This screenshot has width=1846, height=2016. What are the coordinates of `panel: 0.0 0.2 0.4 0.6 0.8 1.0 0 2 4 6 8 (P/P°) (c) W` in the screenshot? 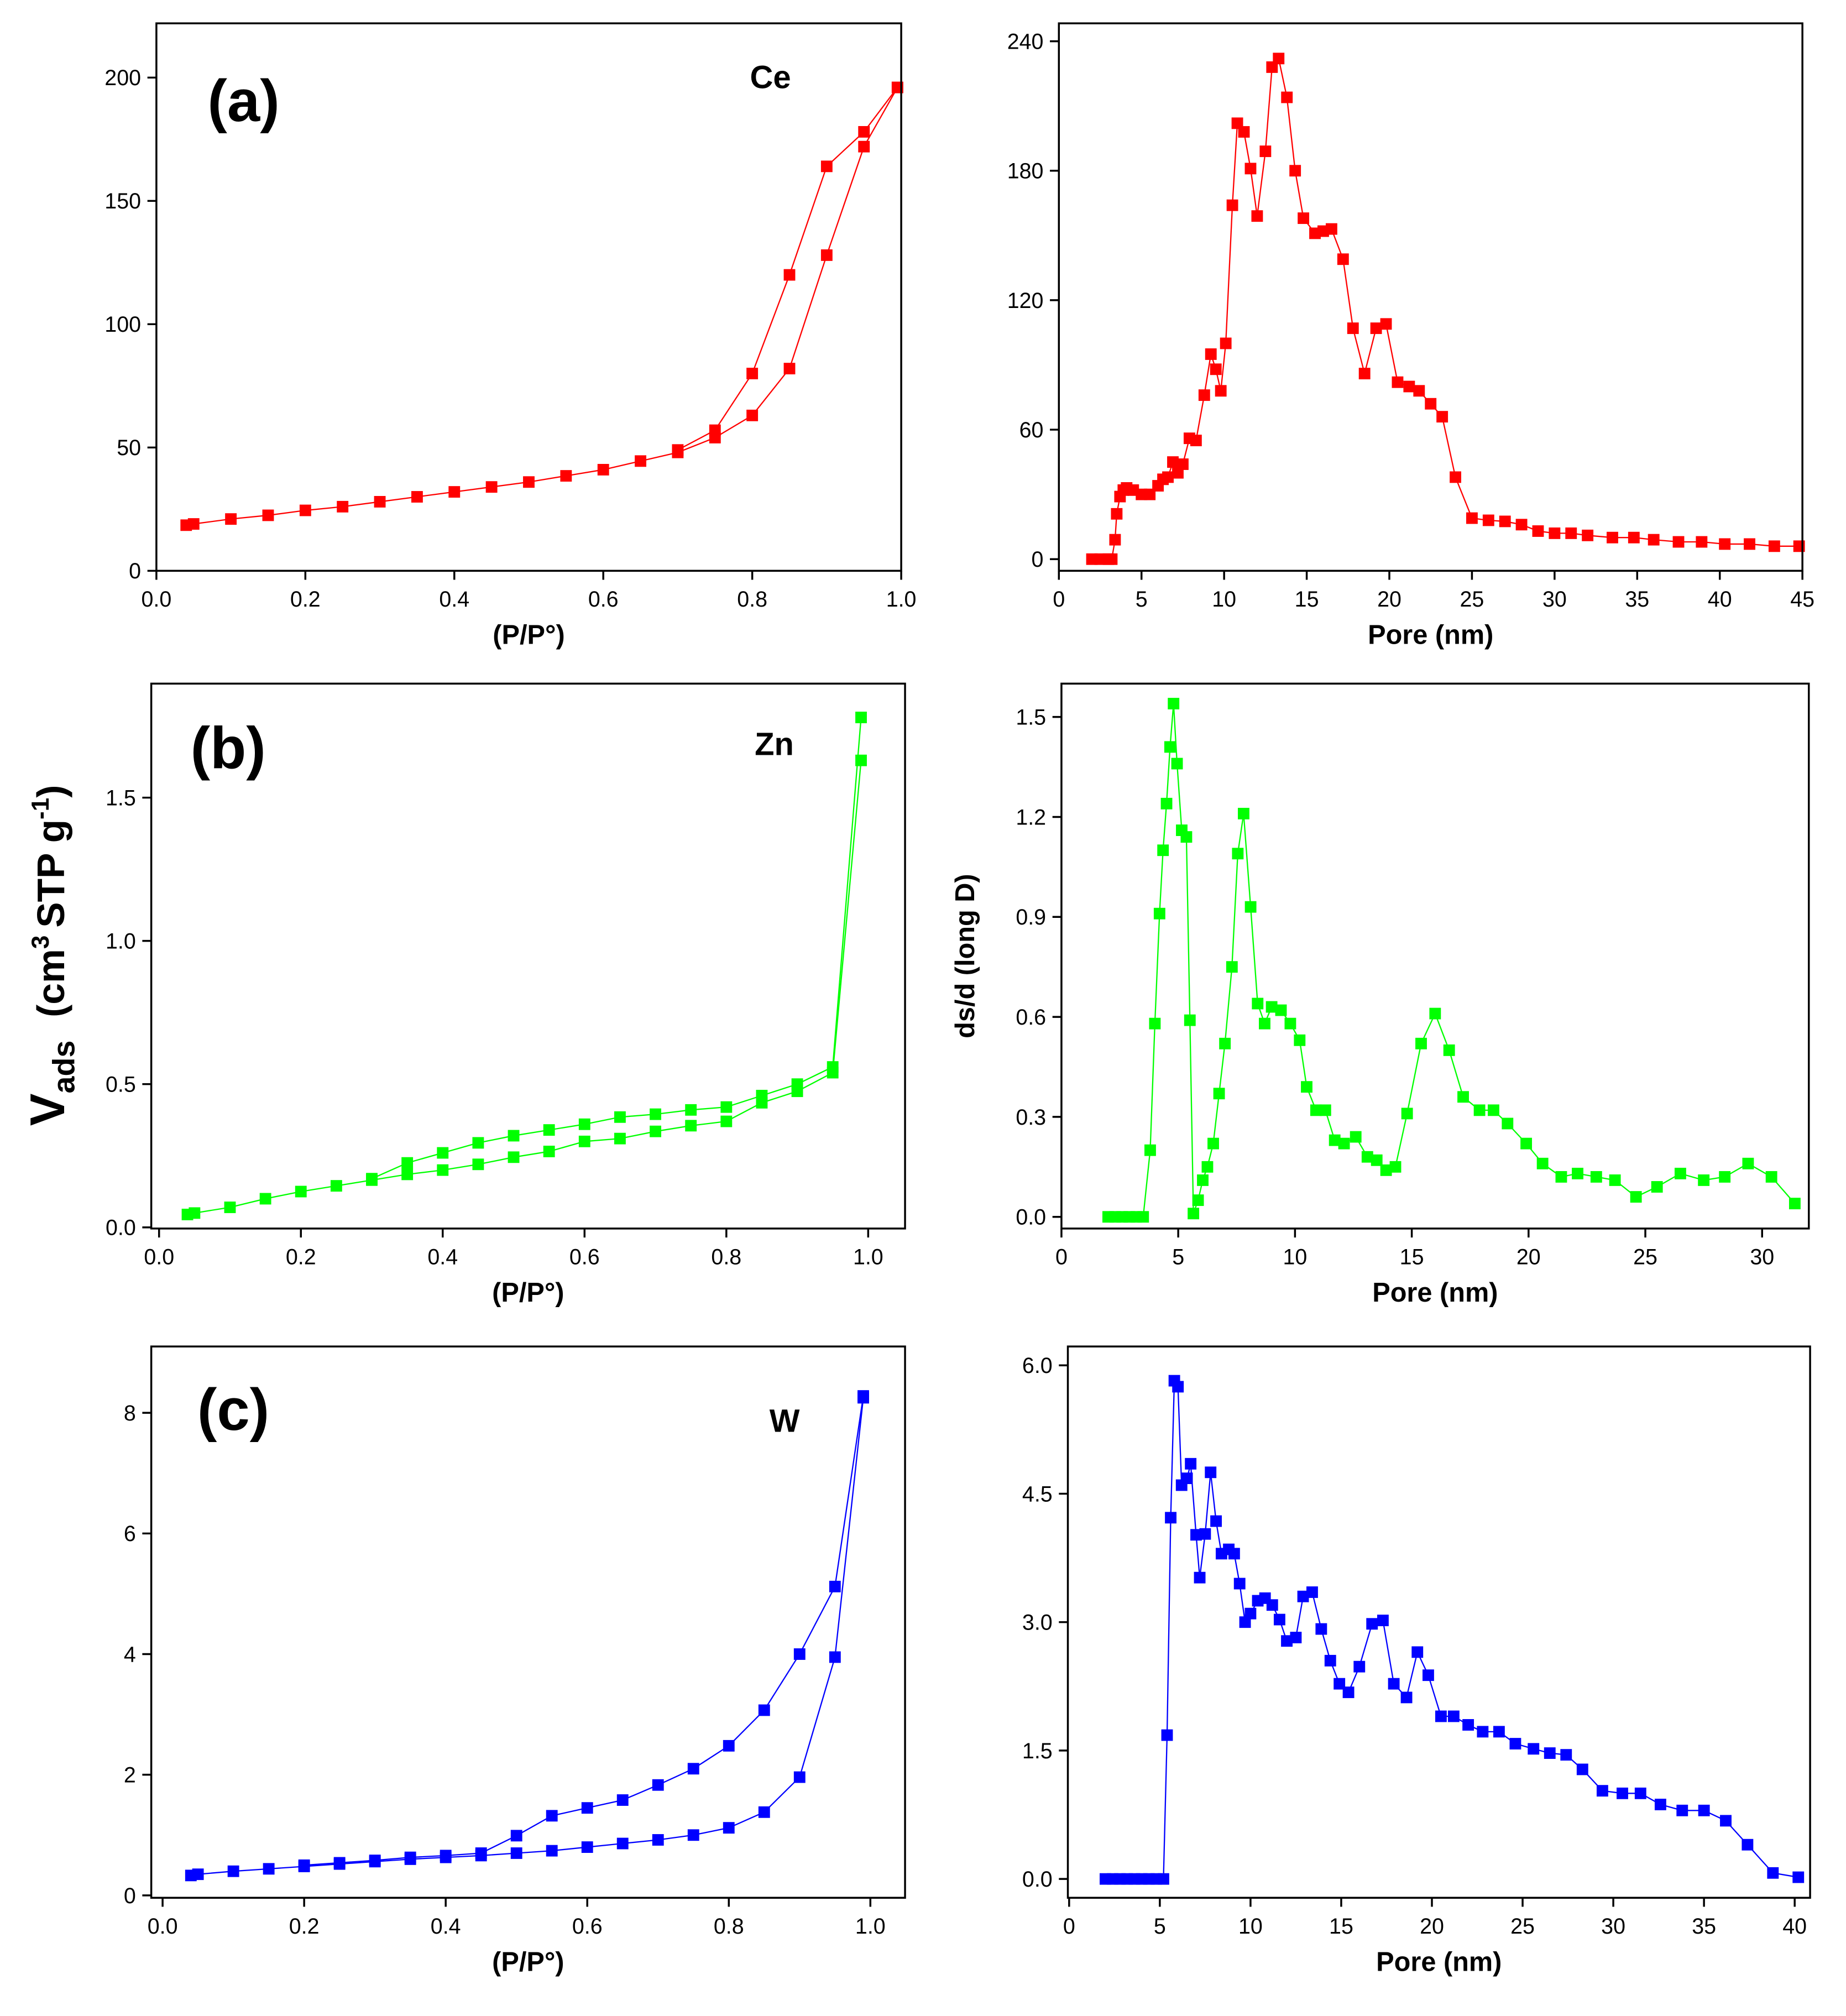 It's located at (515, 1661).